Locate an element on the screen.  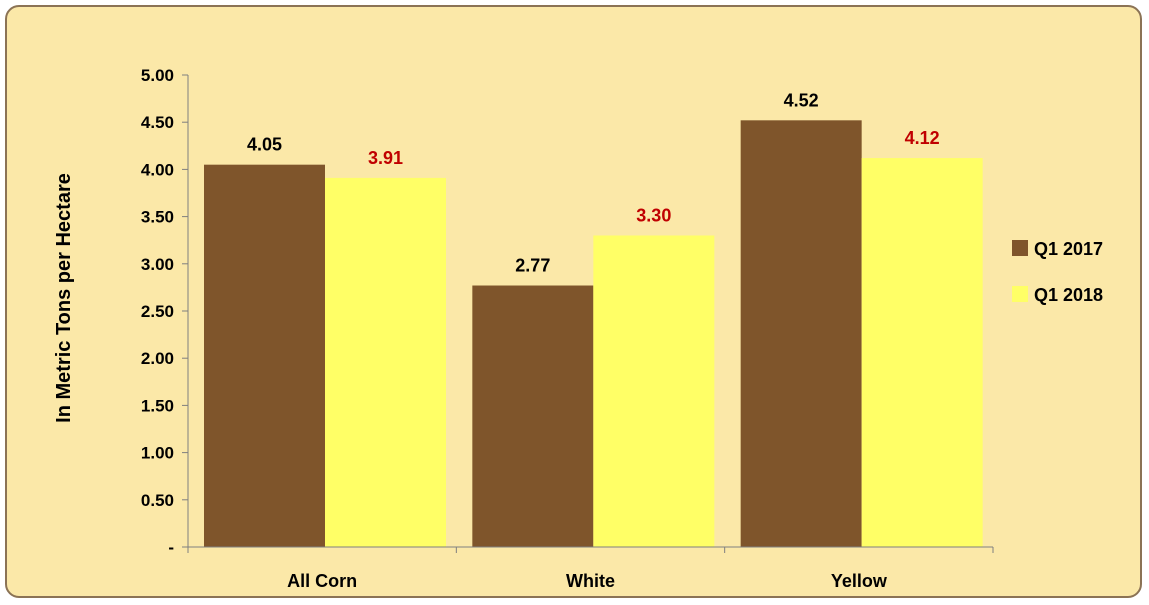
data-label: 3.91 is located at coordinates (385, 158).